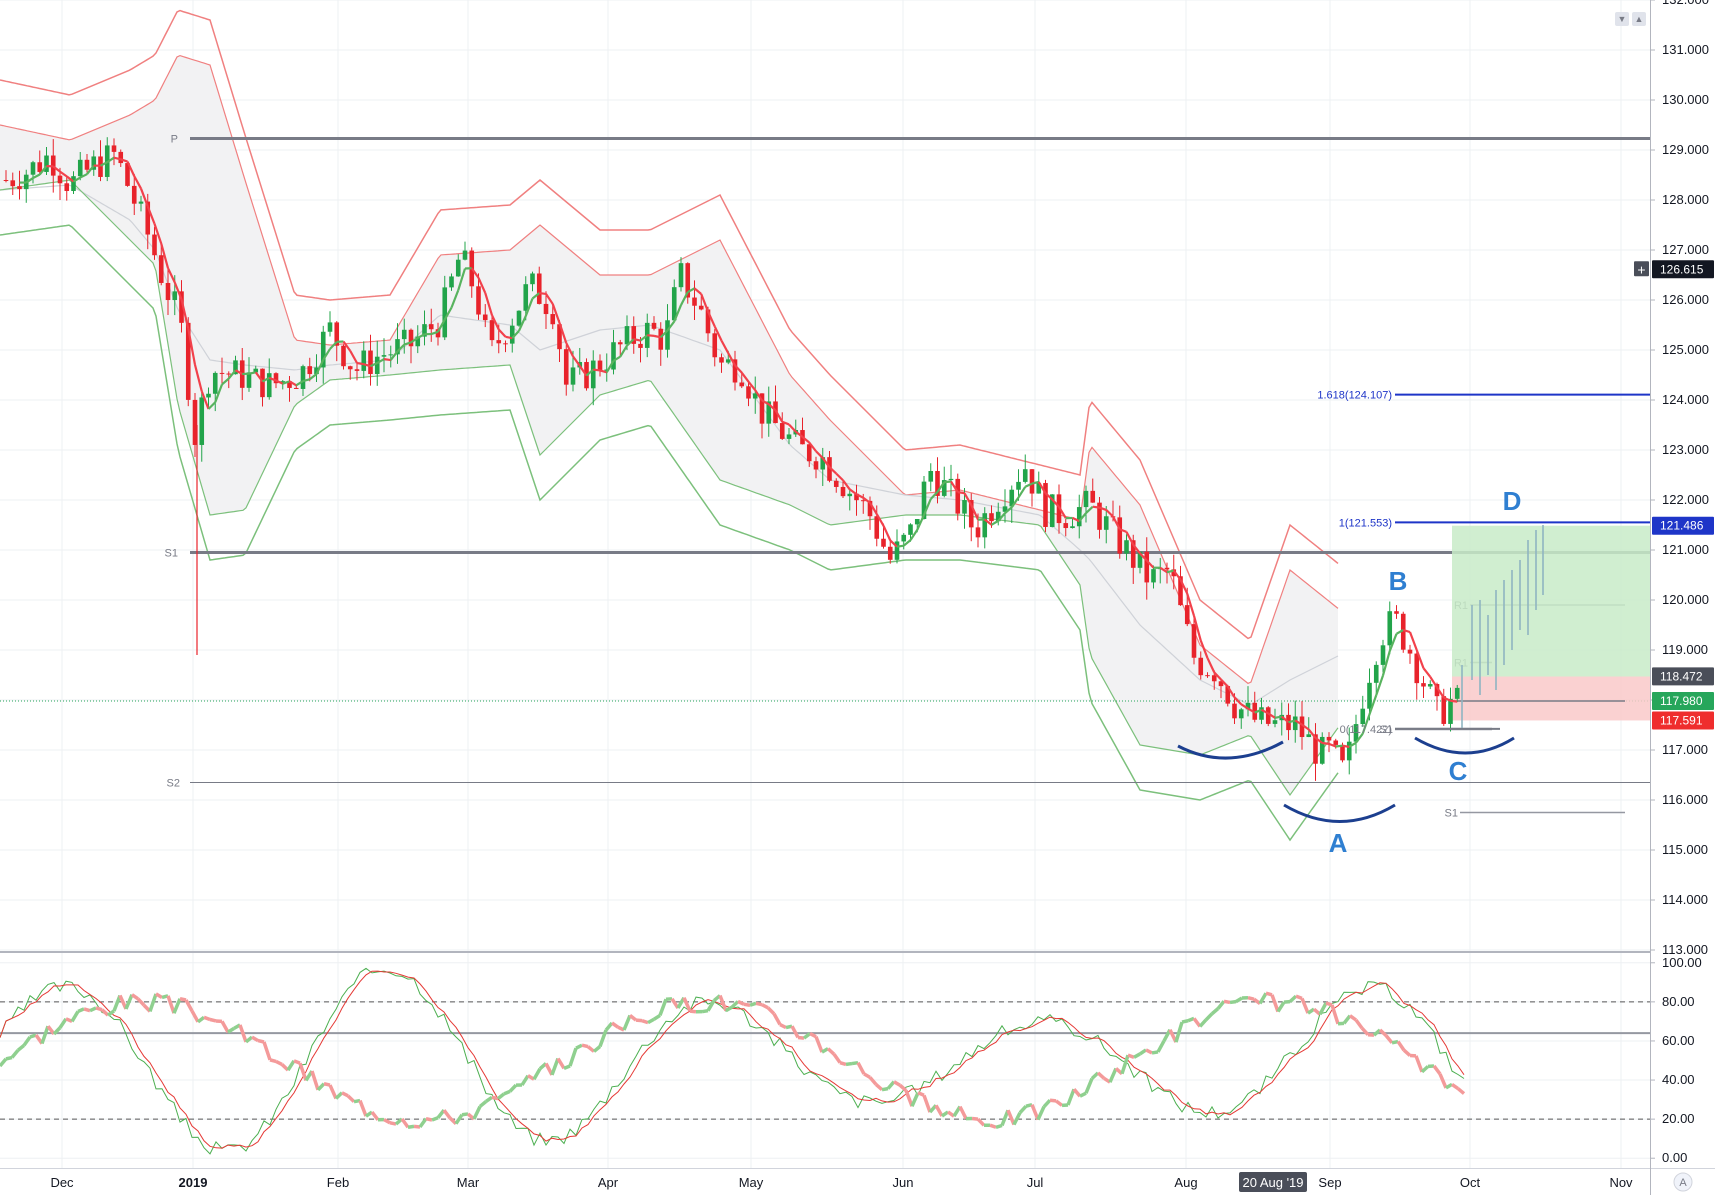 The width and height of the screenshot is (1715, 1195). What do you see at coordinates (1685, 749) in the screenshot?
I see `price-tick-label: 117.000` at bounding box center [1685, 749].